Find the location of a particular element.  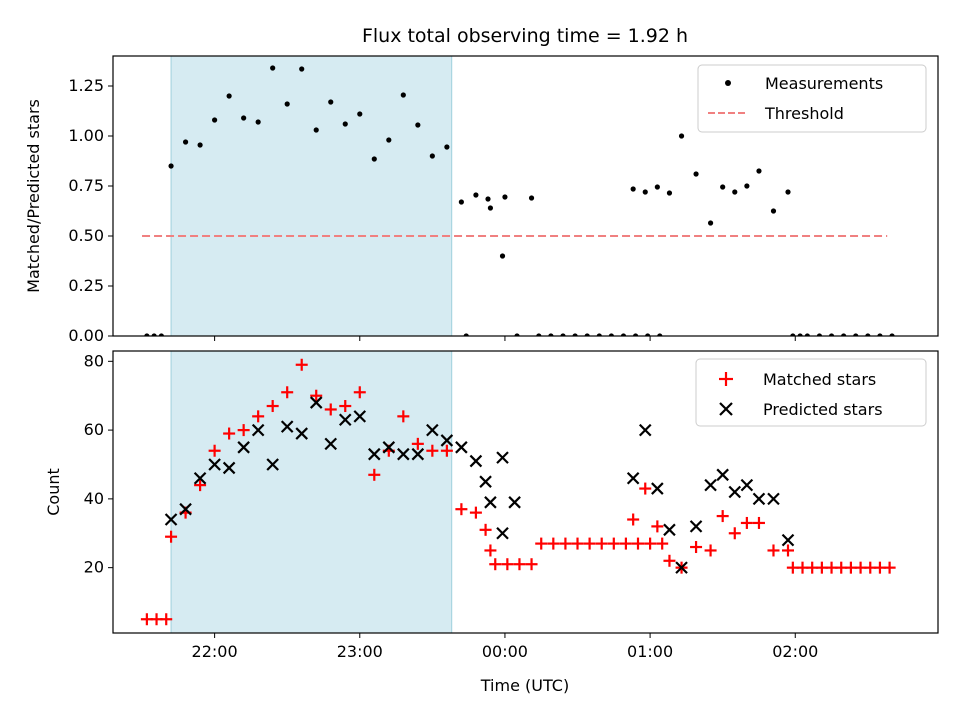

bottom-y-axis-label: Count is located at coordinates (53, 492).